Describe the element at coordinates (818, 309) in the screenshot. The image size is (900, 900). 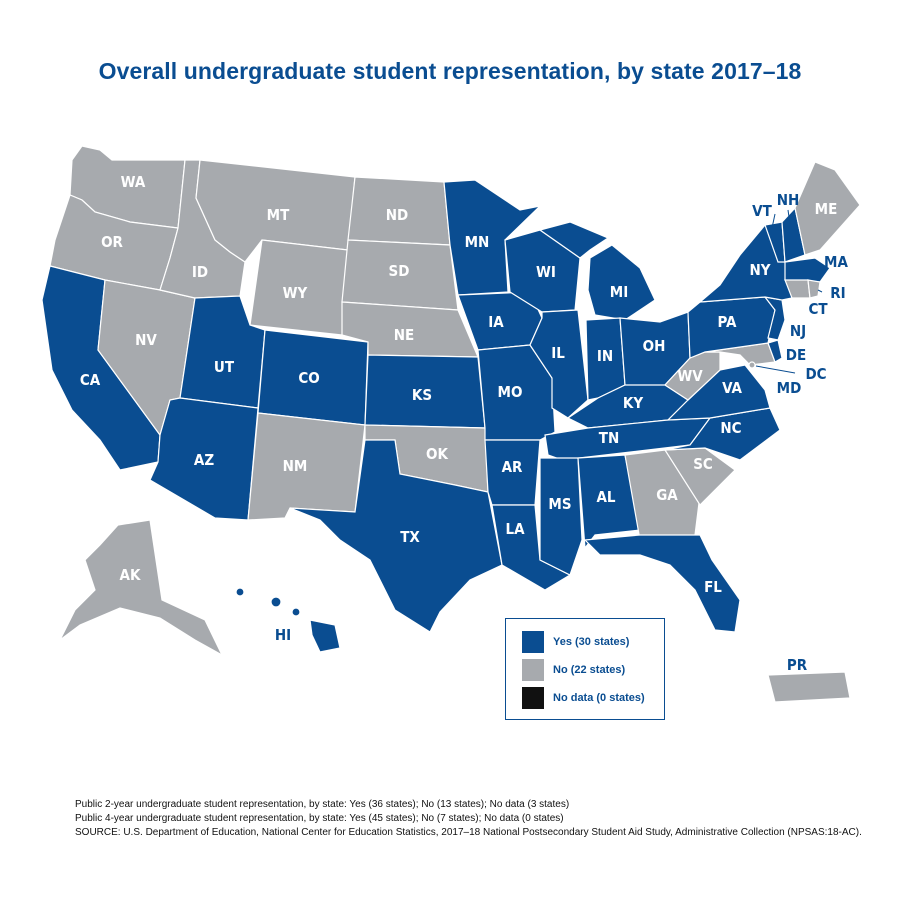
I see `label-CT: CT` at that location.